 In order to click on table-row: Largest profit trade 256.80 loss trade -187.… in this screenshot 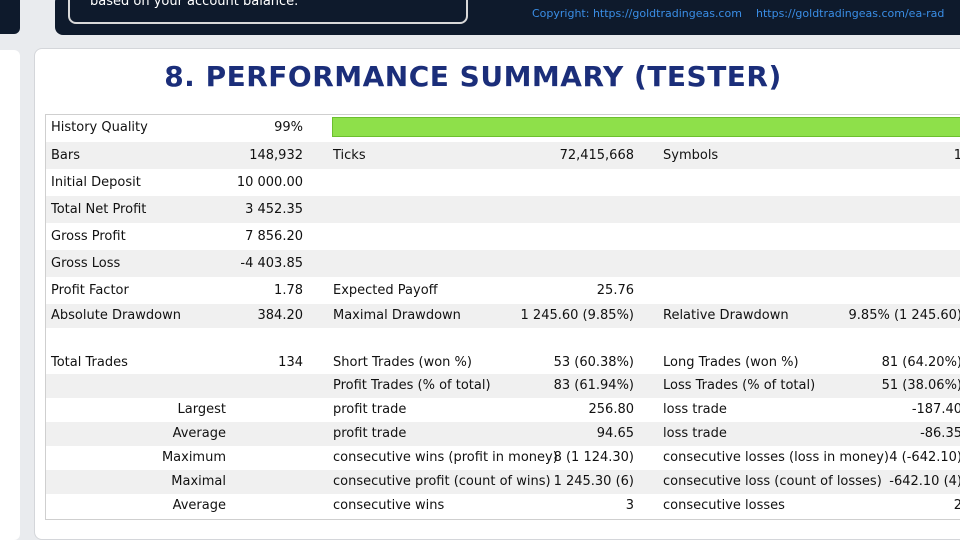, I will do `click(503, 410)`.